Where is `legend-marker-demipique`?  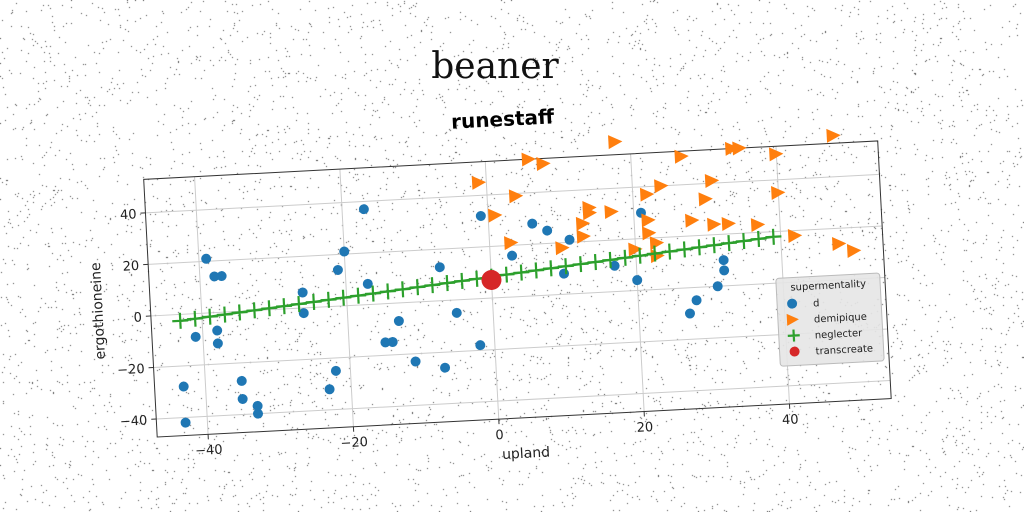 legend-marker-demipique is located at coordinates (792, 319).